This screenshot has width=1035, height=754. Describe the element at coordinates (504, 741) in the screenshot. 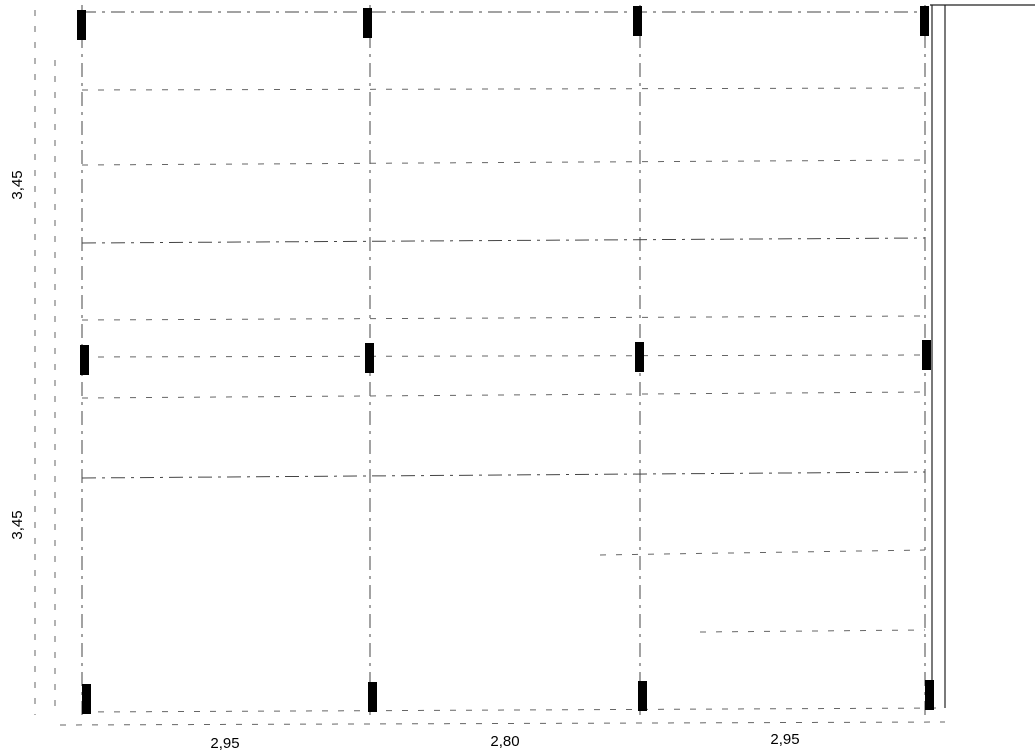

I see `horizontal-dimension: 2,80` at that location.